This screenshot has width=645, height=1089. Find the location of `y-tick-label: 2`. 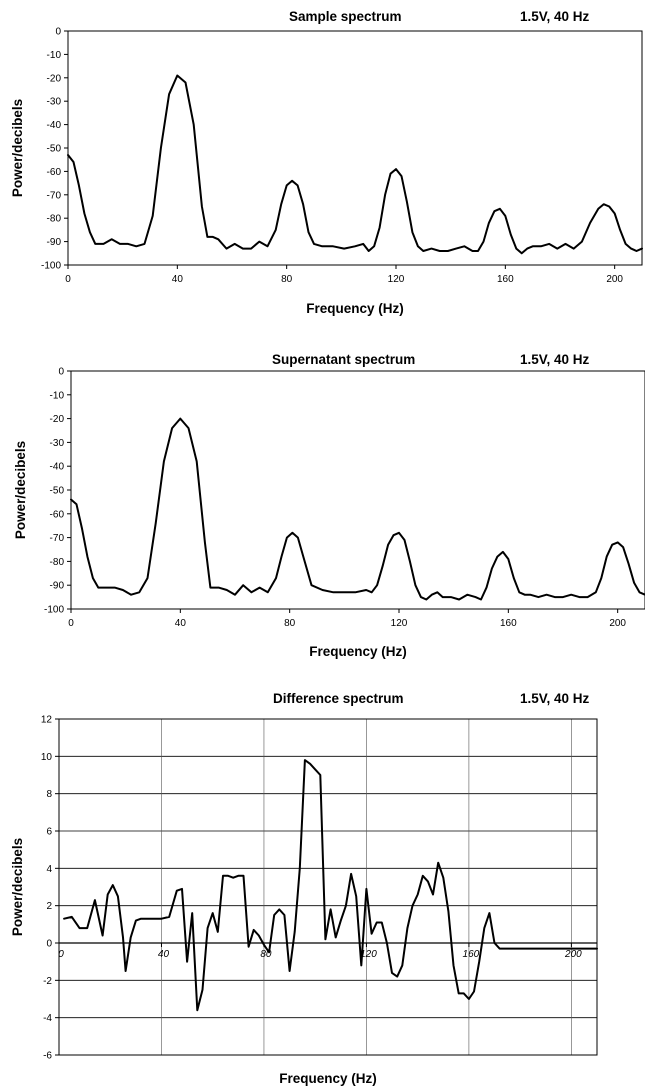

y-tick-label: 2 is located at coordinates (49, 906).